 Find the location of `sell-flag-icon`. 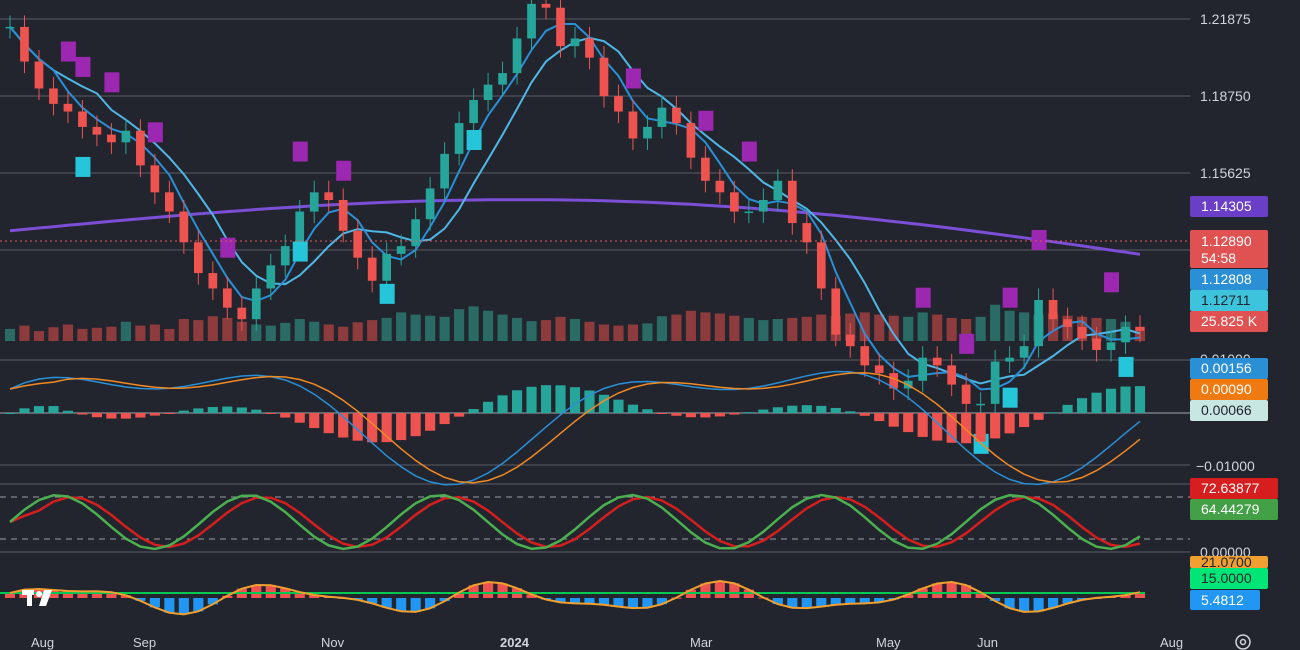

sell-flag-icon is located at coordinates (1112, 282).